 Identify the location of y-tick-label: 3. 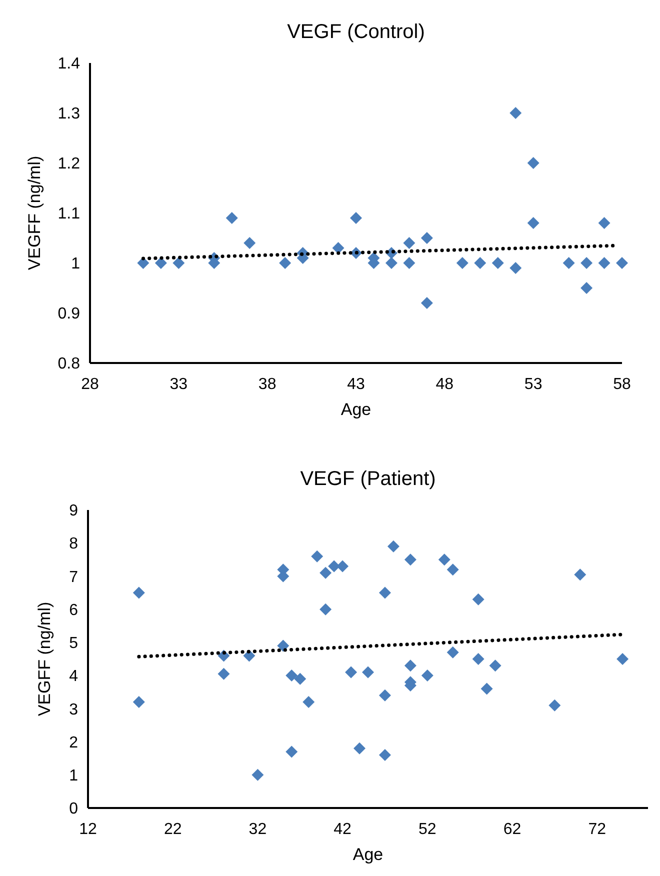
(73, 709).